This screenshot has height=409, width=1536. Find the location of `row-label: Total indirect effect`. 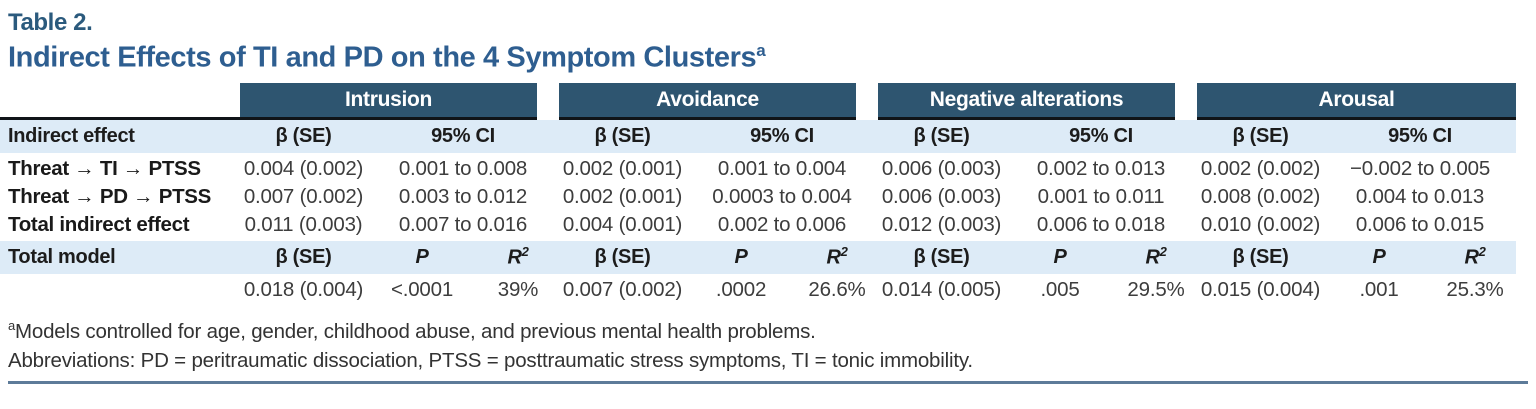

row-label: Total indirect effect is located at coordinates (99, 224).